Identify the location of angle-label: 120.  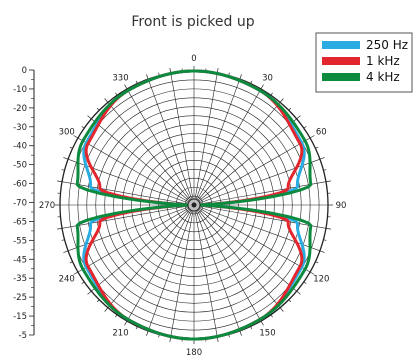
(321, 280).